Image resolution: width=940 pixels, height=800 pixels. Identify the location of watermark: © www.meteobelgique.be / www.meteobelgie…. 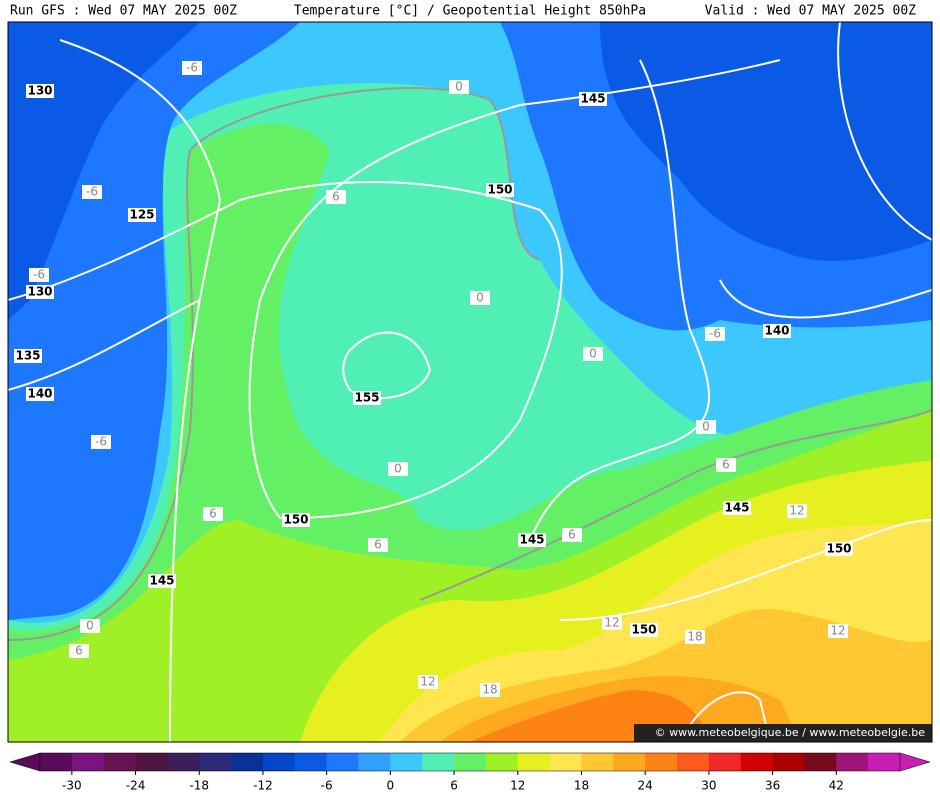
(790, 732).